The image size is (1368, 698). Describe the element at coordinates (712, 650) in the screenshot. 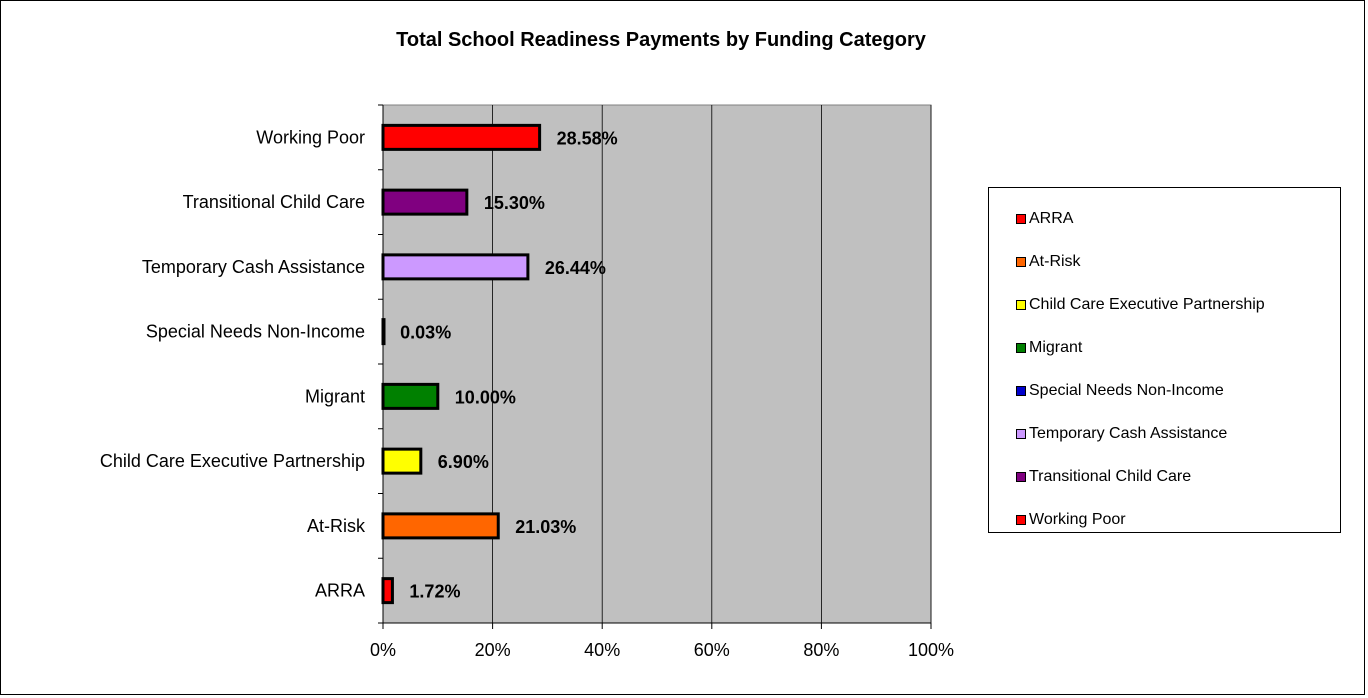

I see `x-tick-label: 60%` at that location.